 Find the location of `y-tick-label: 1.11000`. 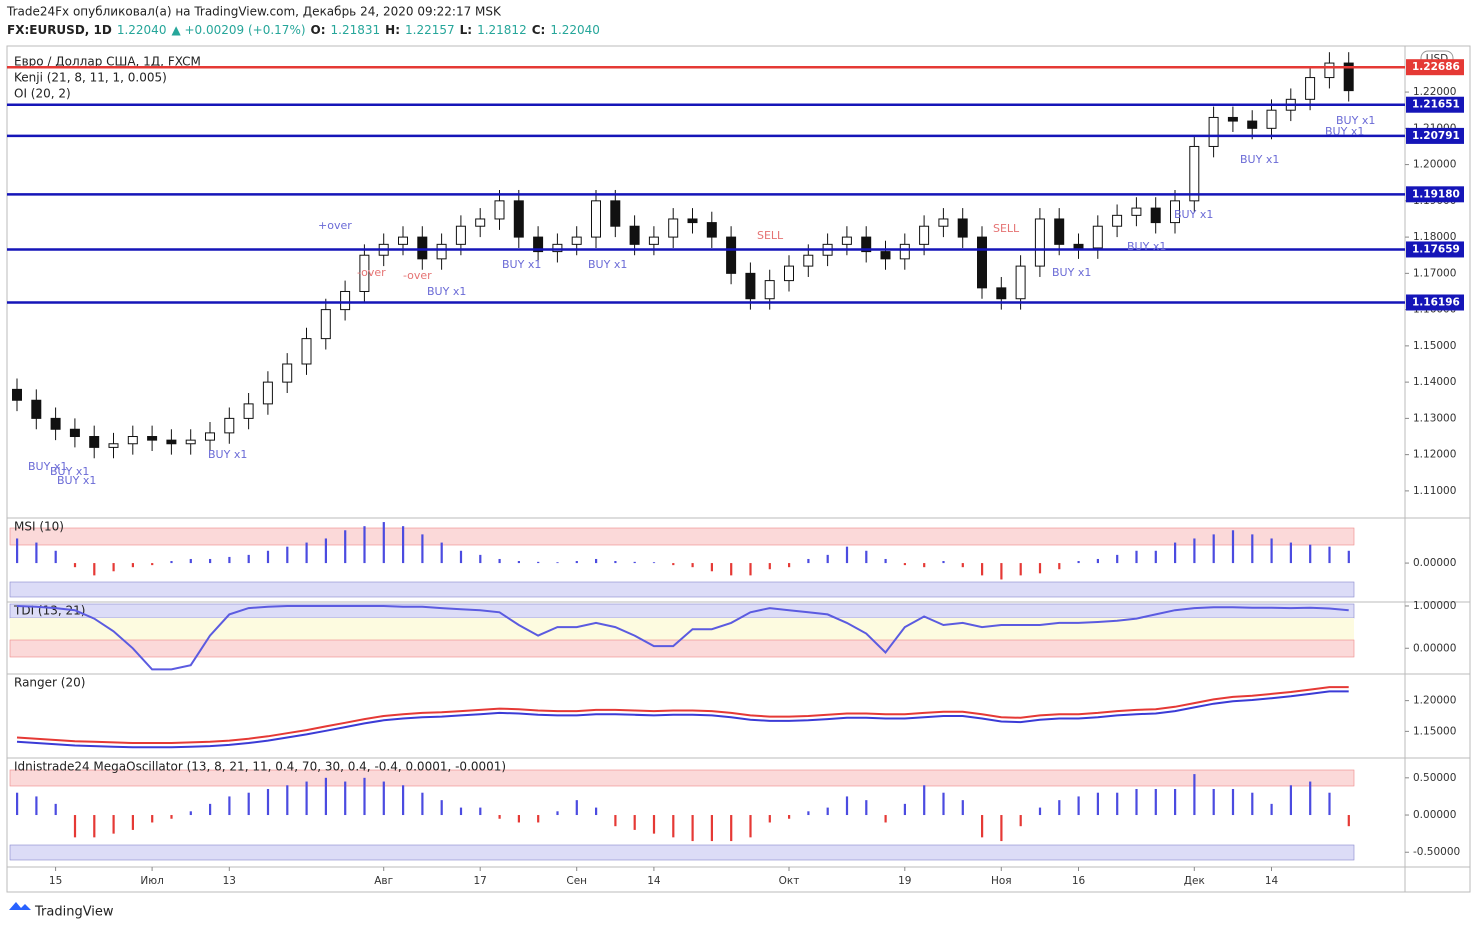

y-tick-label: 1.11000 is located at coordinates (1434, 491).